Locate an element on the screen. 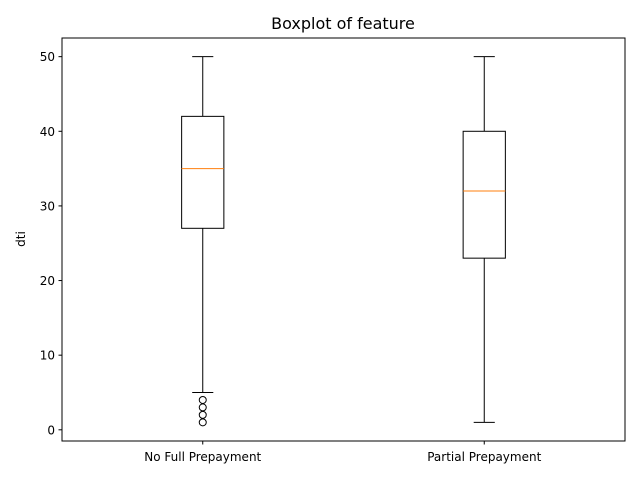 This screenshot has width=640, height=480. chart-title: Boxplot of feature is located at coordinates (343, 23).